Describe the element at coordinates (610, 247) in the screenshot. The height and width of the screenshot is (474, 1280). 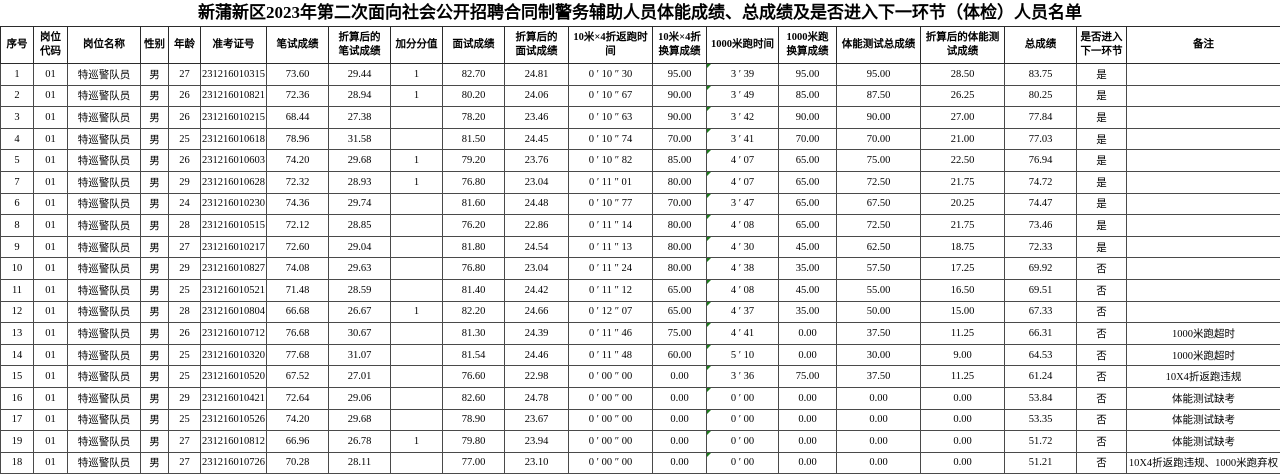
I see `table-cell: 0 ′ 11 ″ 13` at that location.